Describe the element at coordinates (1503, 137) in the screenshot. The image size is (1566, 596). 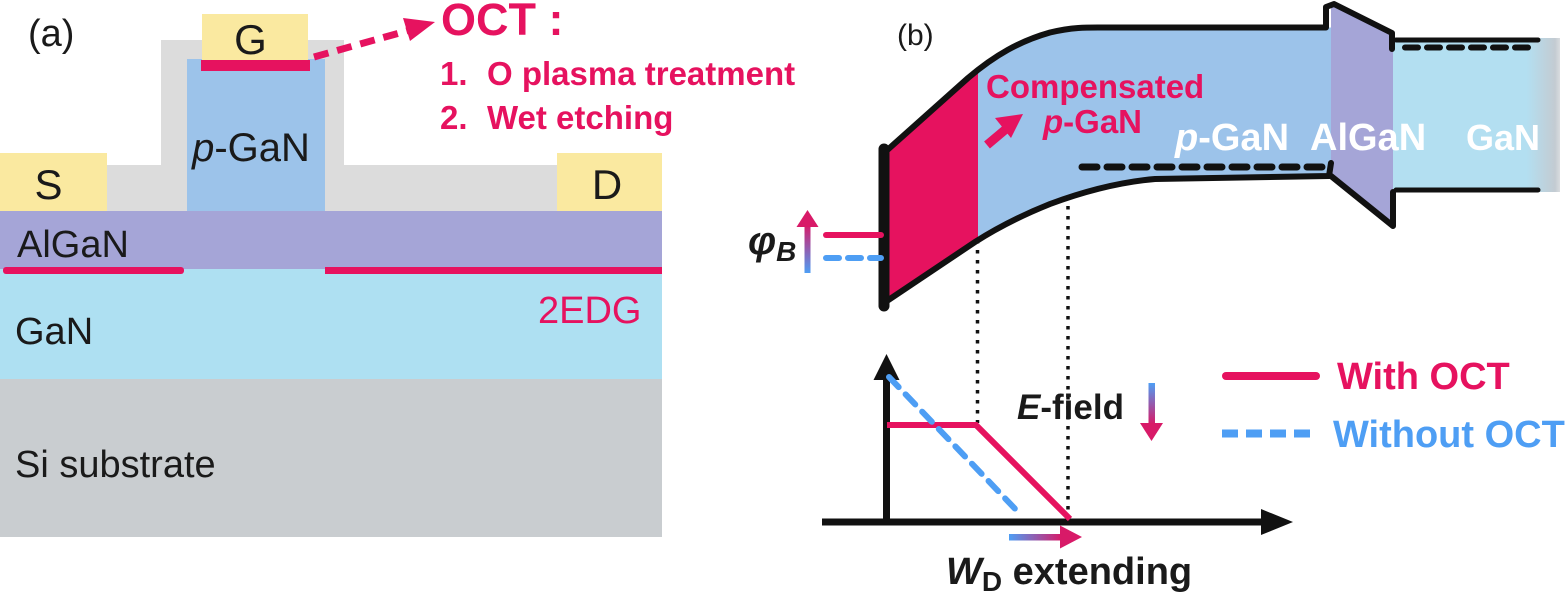
I see `svg-text: GaN` at that location.